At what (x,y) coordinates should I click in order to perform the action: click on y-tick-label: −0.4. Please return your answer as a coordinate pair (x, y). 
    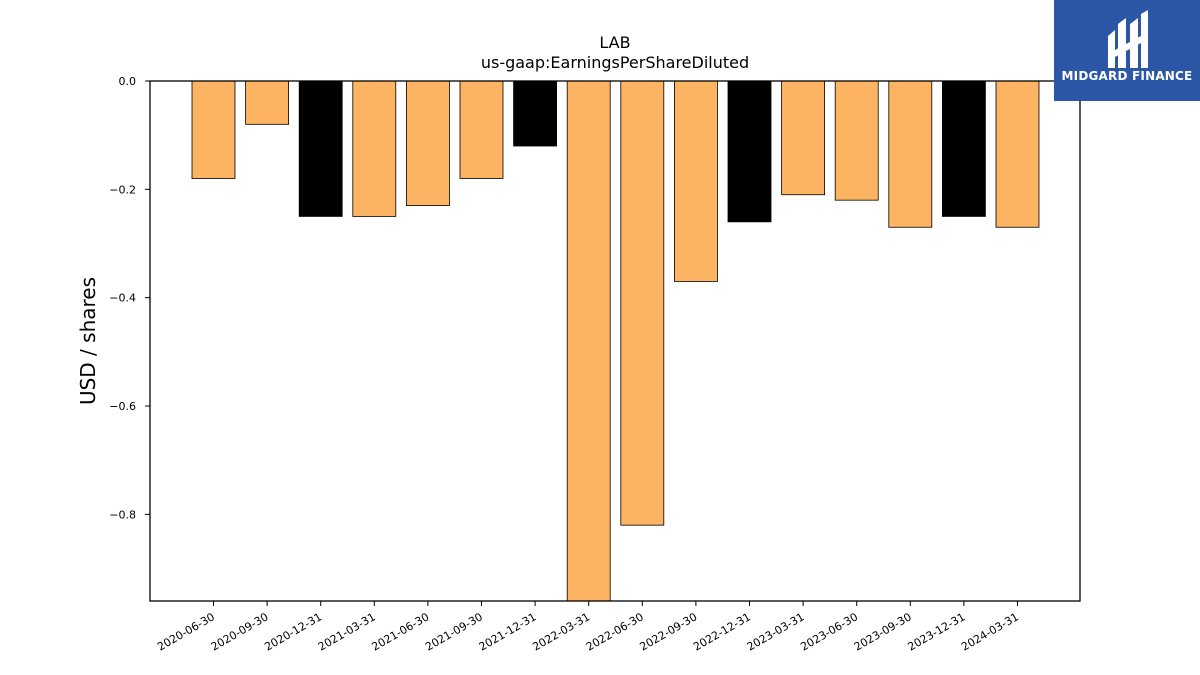
    Looking at the image, I should click on (122, 298).